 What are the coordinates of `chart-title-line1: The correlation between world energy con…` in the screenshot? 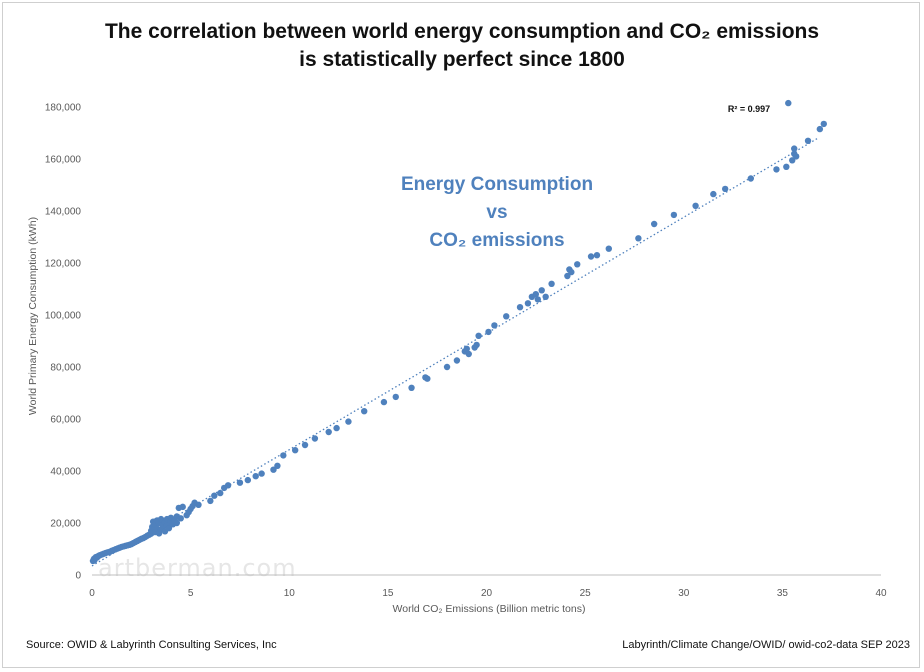 It's located at (462, 31).